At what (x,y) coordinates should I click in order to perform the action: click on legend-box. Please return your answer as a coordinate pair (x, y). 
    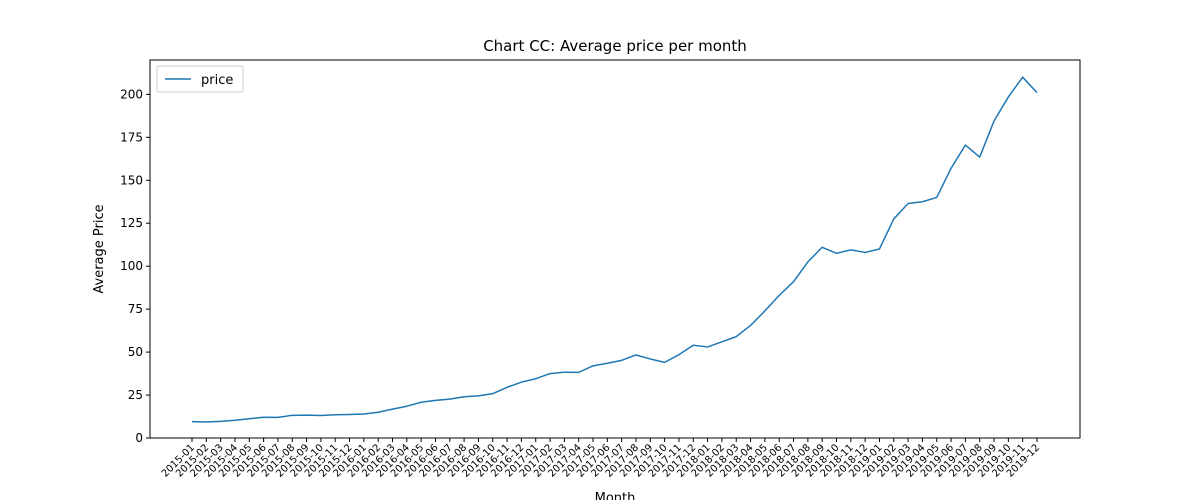
    Looking at the image, I should click on (200, 79).